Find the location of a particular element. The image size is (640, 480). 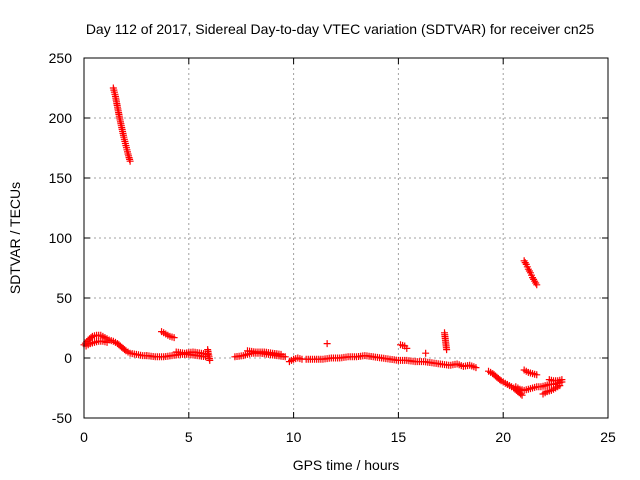

y-tick-label: 200 is located at coordinates (61, 118).